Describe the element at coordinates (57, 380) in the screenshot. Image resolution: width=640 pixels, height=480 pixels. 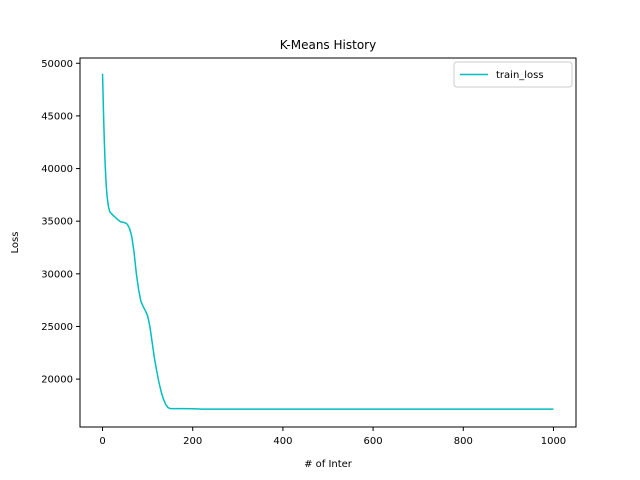
I see `y-tick-label: 20000` at that location.